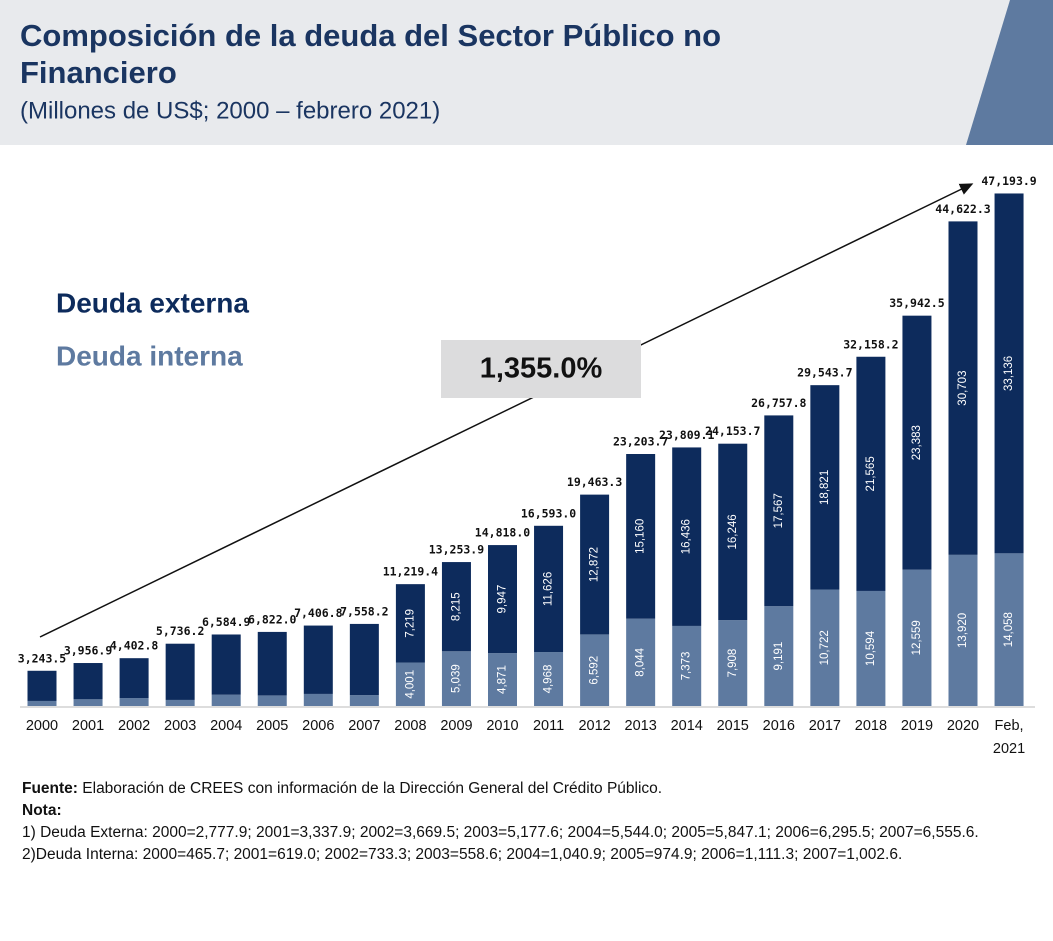 The image size is (1053, 941). Describe the element at coordinates (318, 613) in the screenshot. I see `total-label: 7,406.8` at that location.